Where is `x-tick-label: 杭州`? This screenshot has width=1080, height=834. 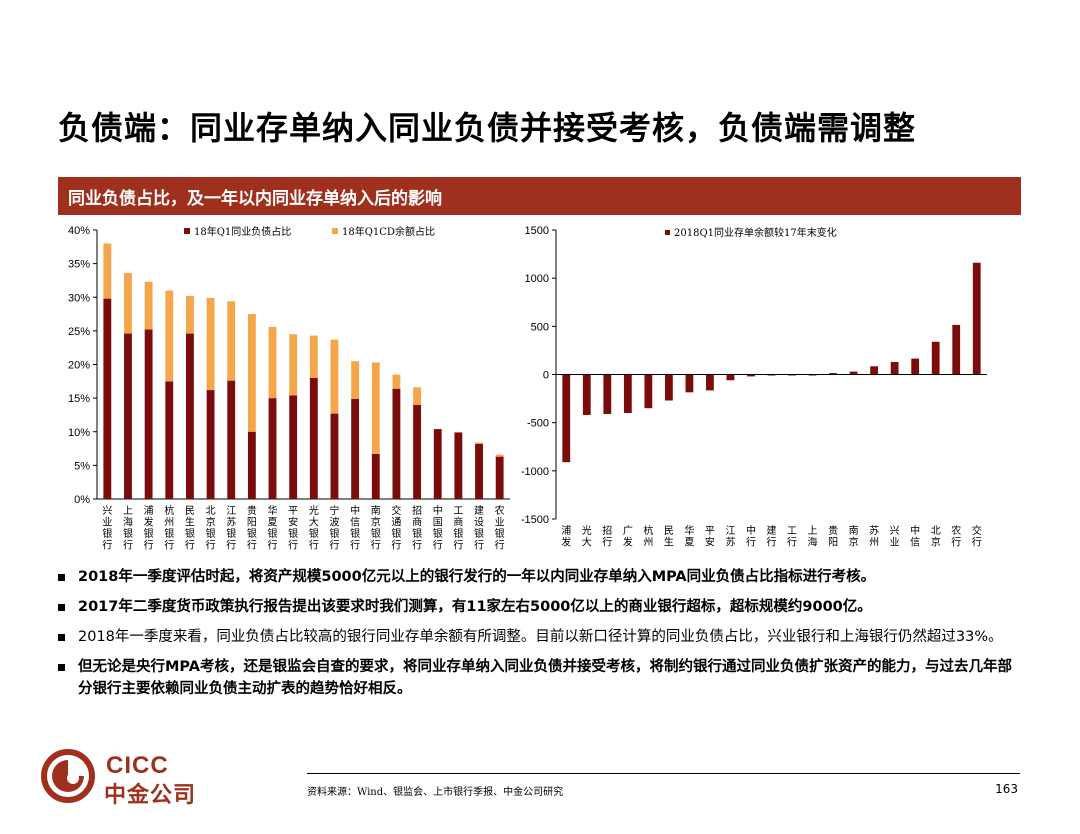 x-tick-label: 杭州 is located at coordinates (648, 536).